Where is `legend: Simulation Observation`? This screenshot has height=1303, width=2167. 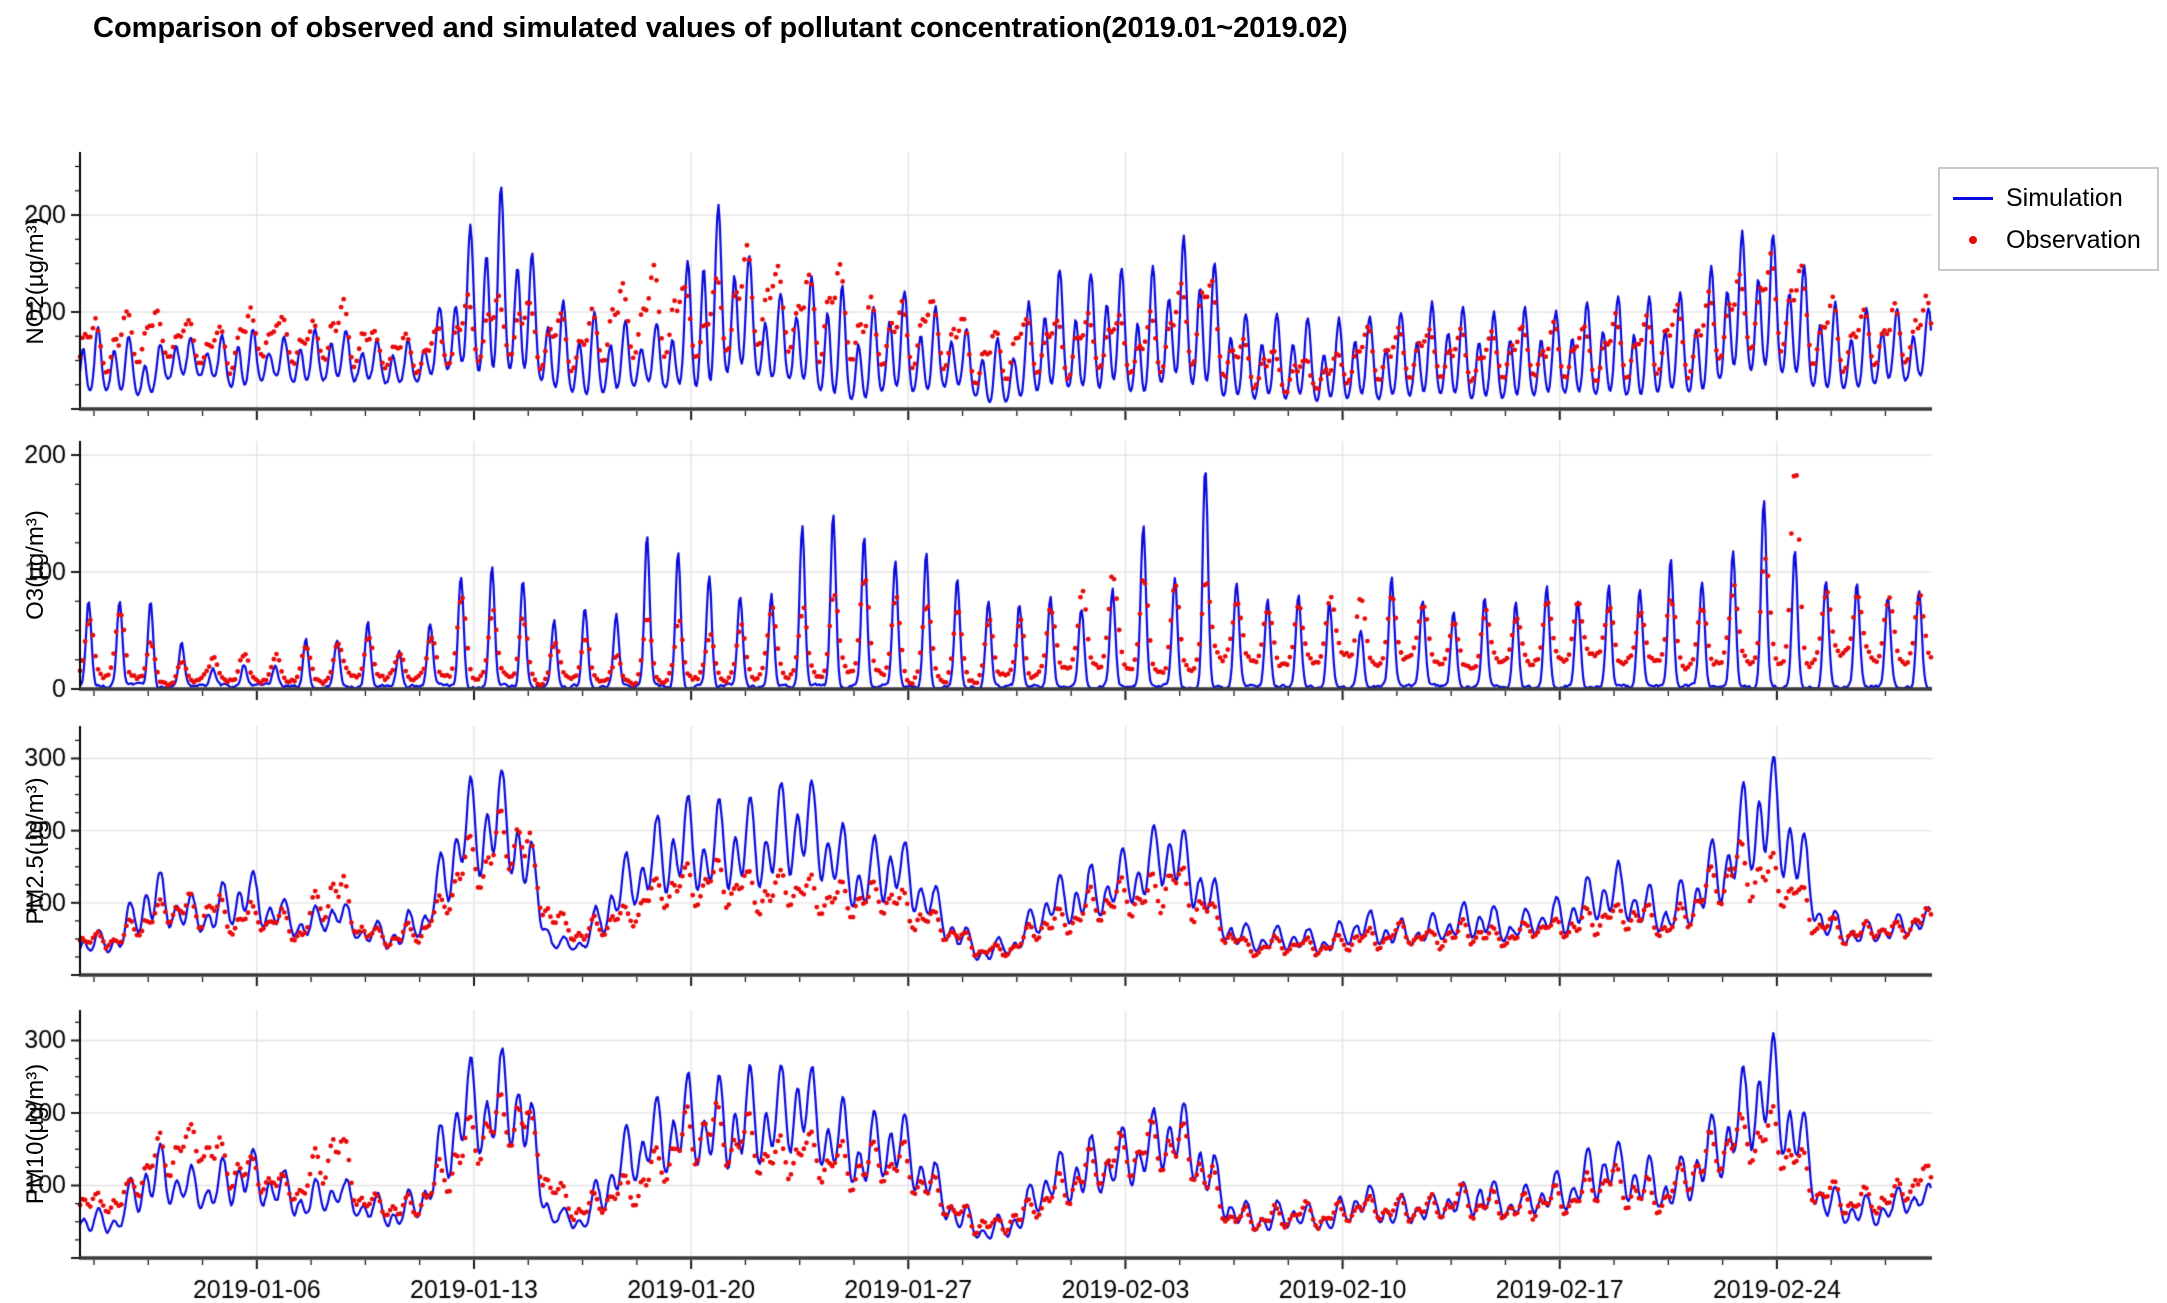
legend: Simulation Observation is located at coordinates (2048, 219).